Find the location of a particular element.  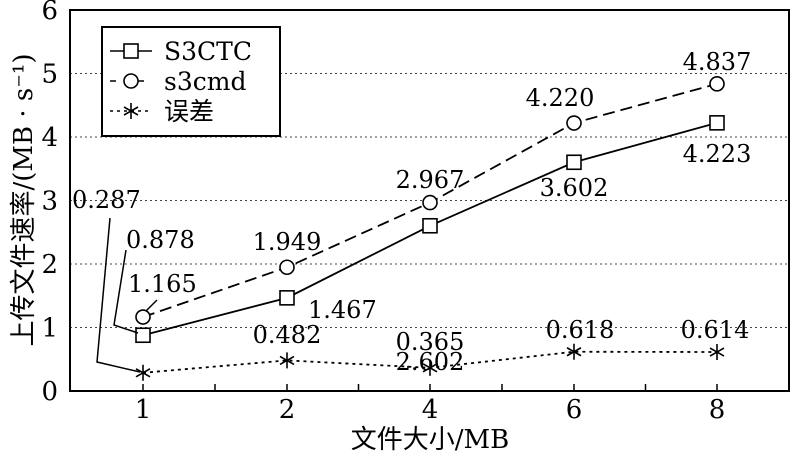

legend-label: 误差 is located at coordinates (189, 111).